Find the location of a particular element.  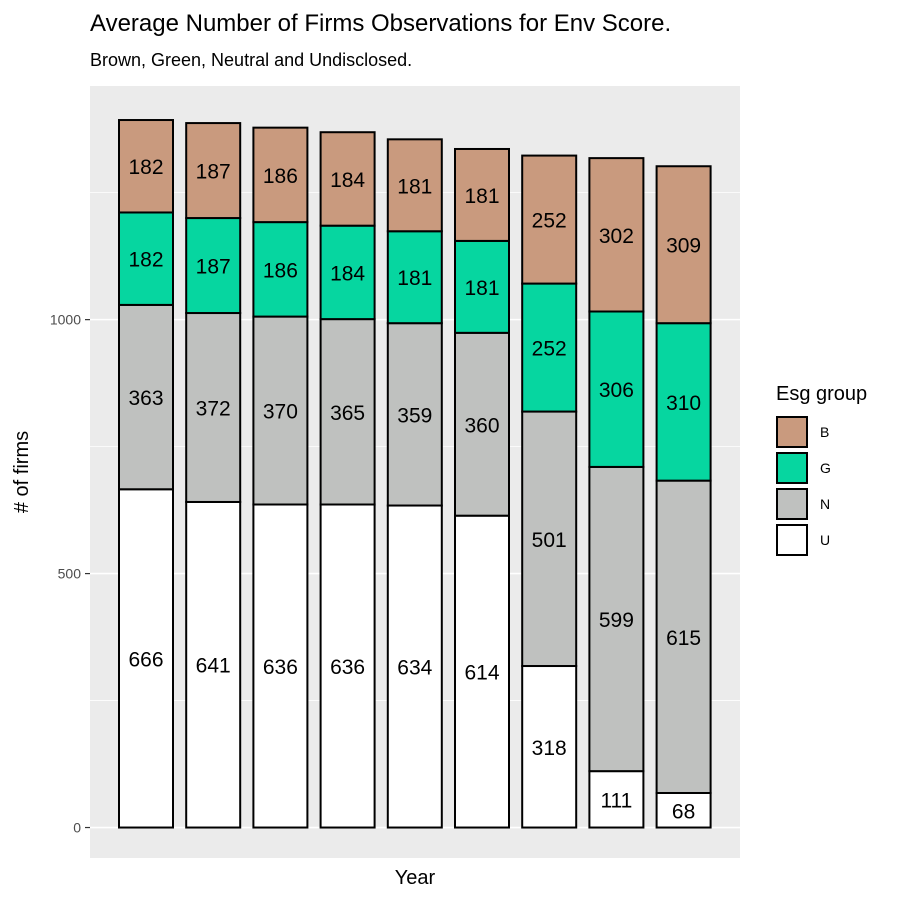

data-label-u: 641 is located at coordinates (213, 666).